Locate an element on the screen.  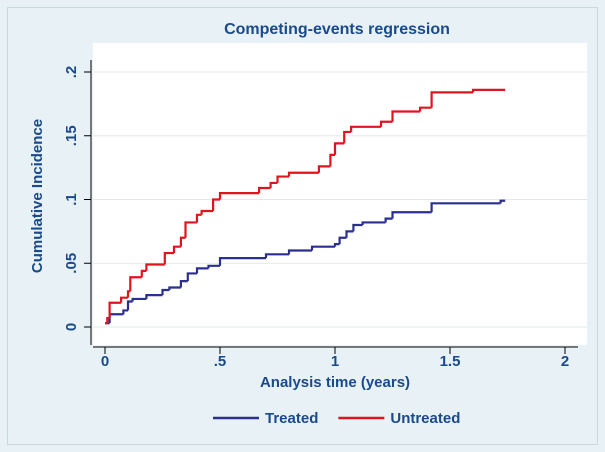
legend-label: Treated is located at coordinates (291, 418).